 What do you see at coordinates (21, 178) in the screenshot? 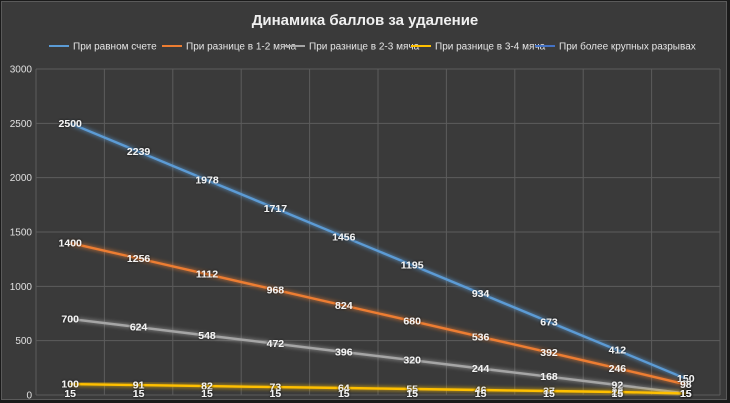
I see `y-tick-label: 2000` at bounding box center [21, 178].